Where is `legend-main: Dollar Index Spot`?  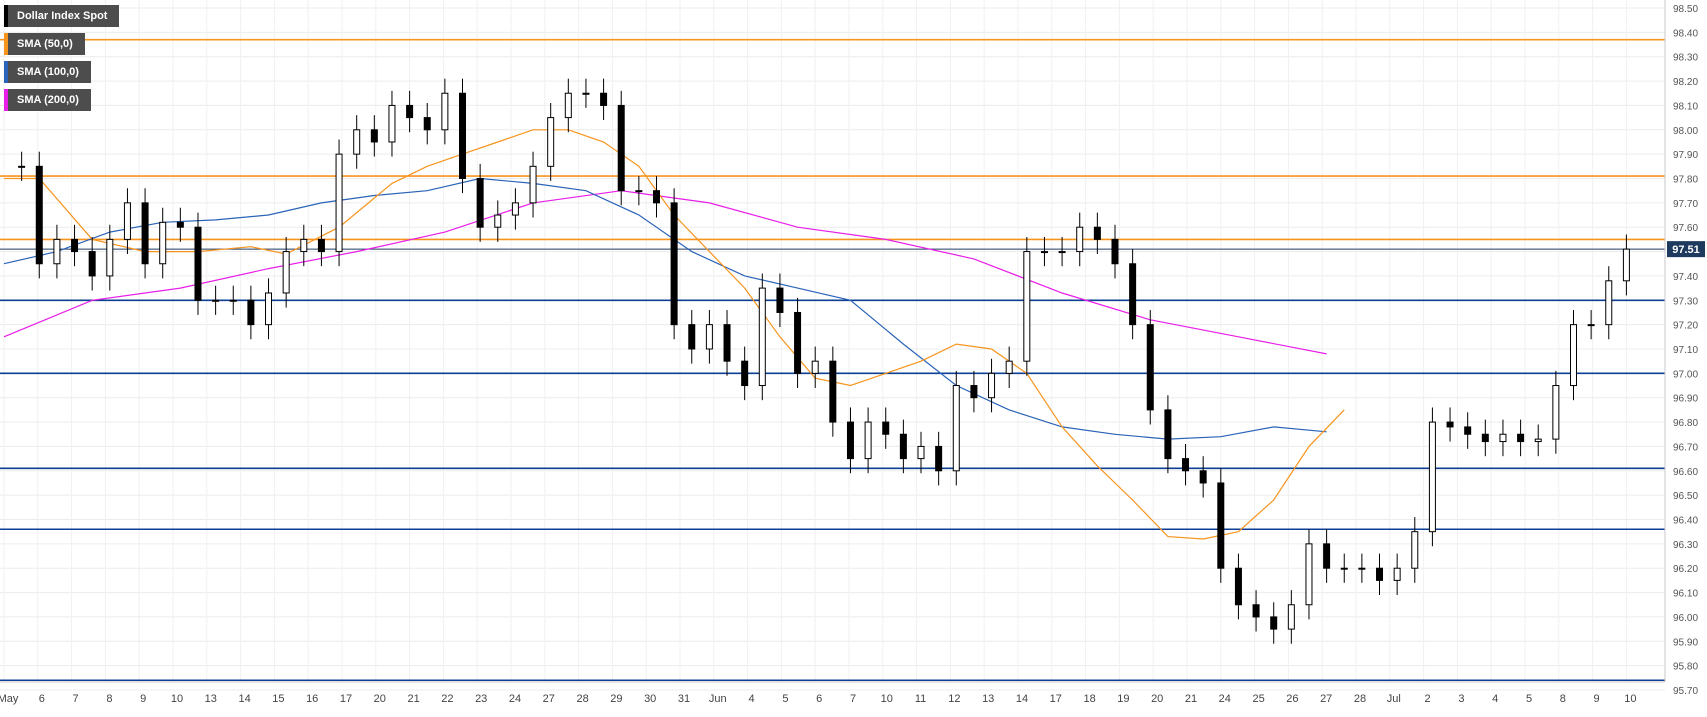 legend-main: Dollar Index Spot is located at coordinates (62, 16).